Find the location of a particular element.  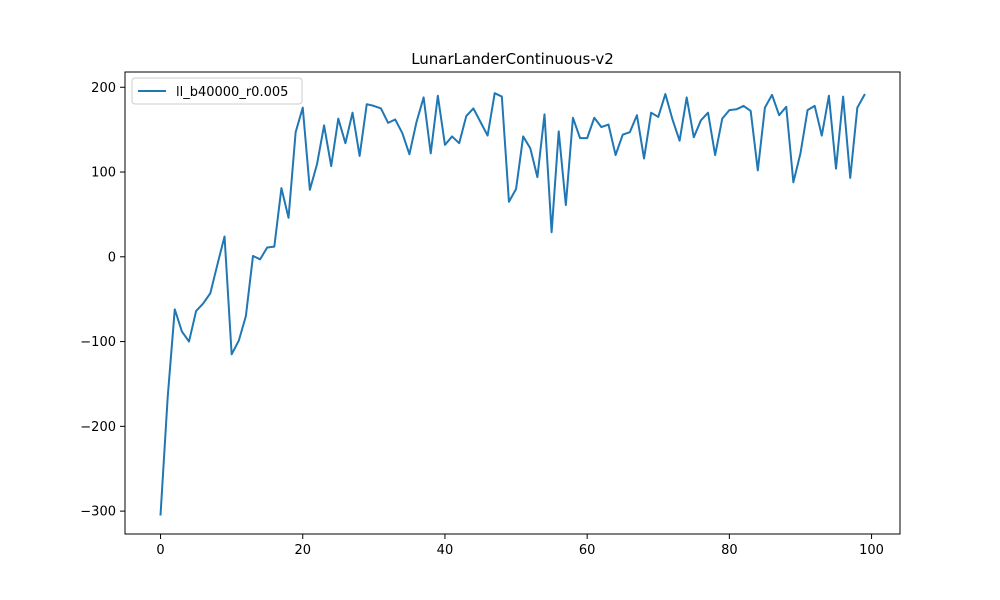

y-tick-label: −200 is located at coordinates (98, 427).